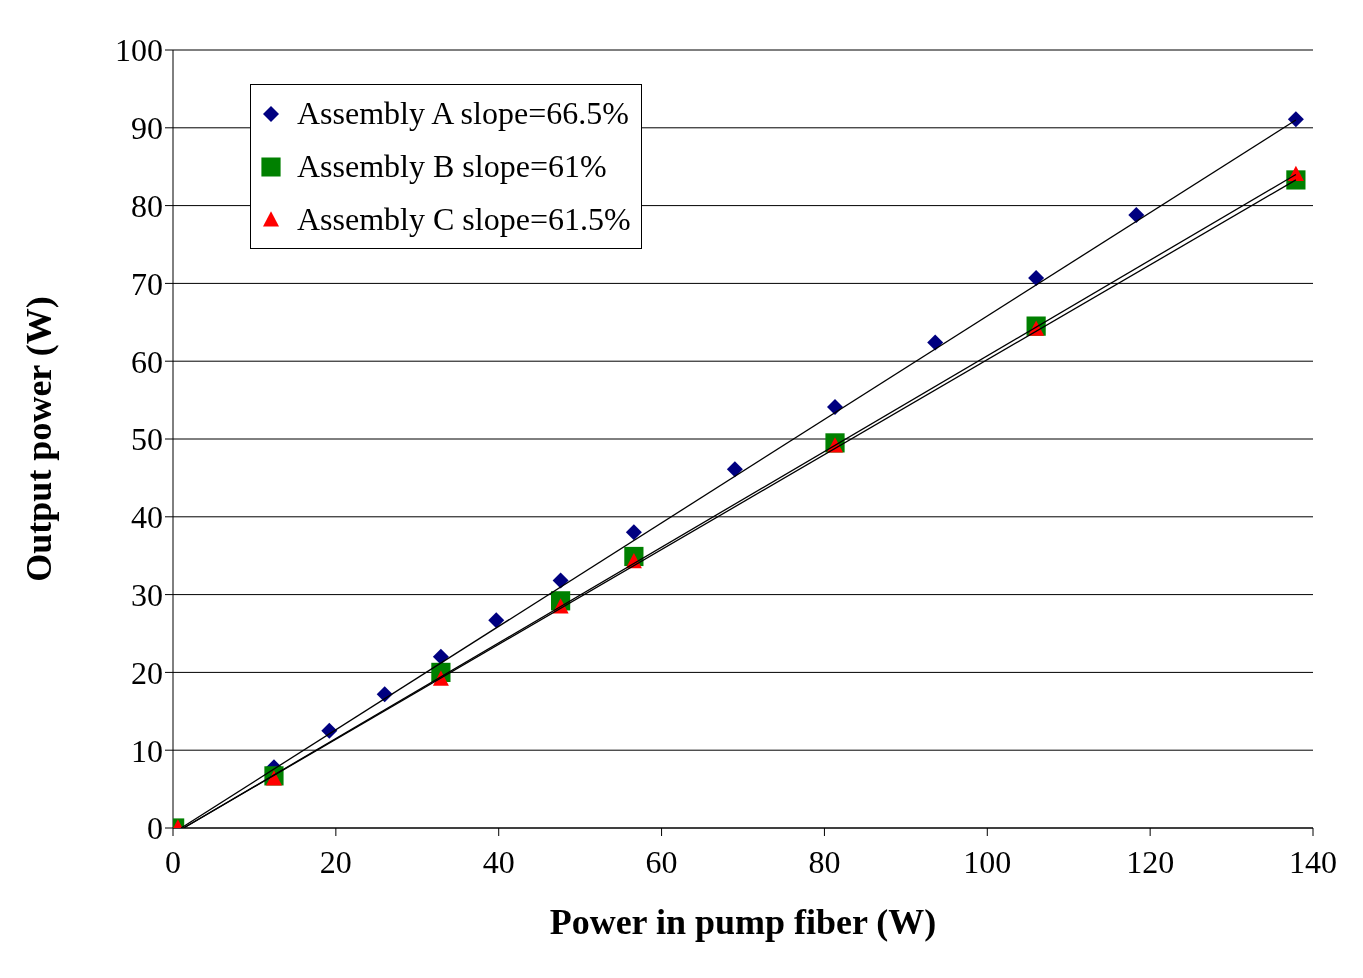  I want to click on y-tick-label: 10, so click(147, 750).